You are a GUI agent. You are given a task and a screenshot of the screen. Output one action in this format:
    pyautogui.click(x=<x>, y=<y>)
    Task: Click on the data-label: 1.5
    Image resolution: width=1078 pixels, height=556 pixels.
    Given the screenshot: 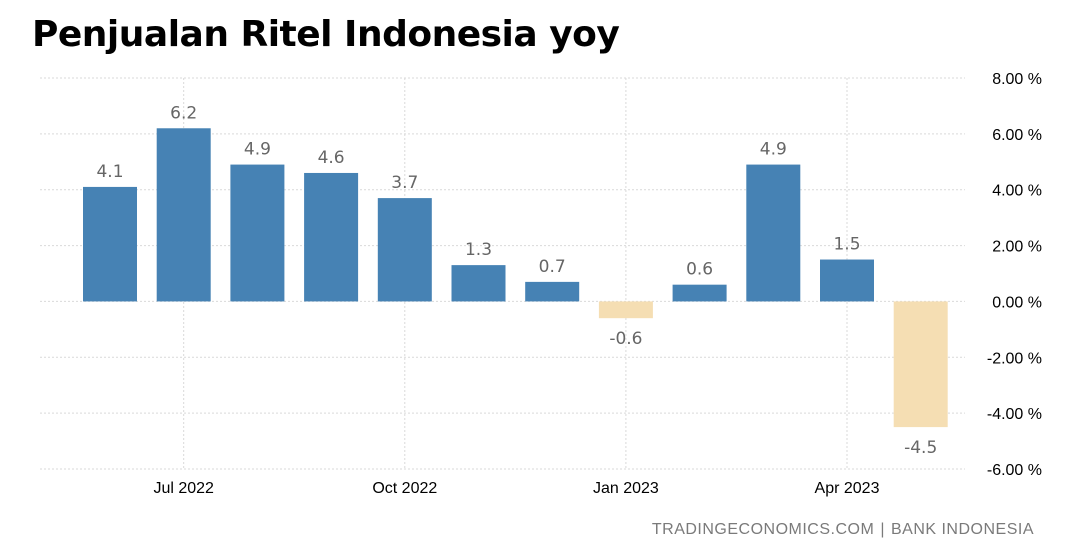 What is the action you would take?
    pyautogui.click(x=846, y=245)
    